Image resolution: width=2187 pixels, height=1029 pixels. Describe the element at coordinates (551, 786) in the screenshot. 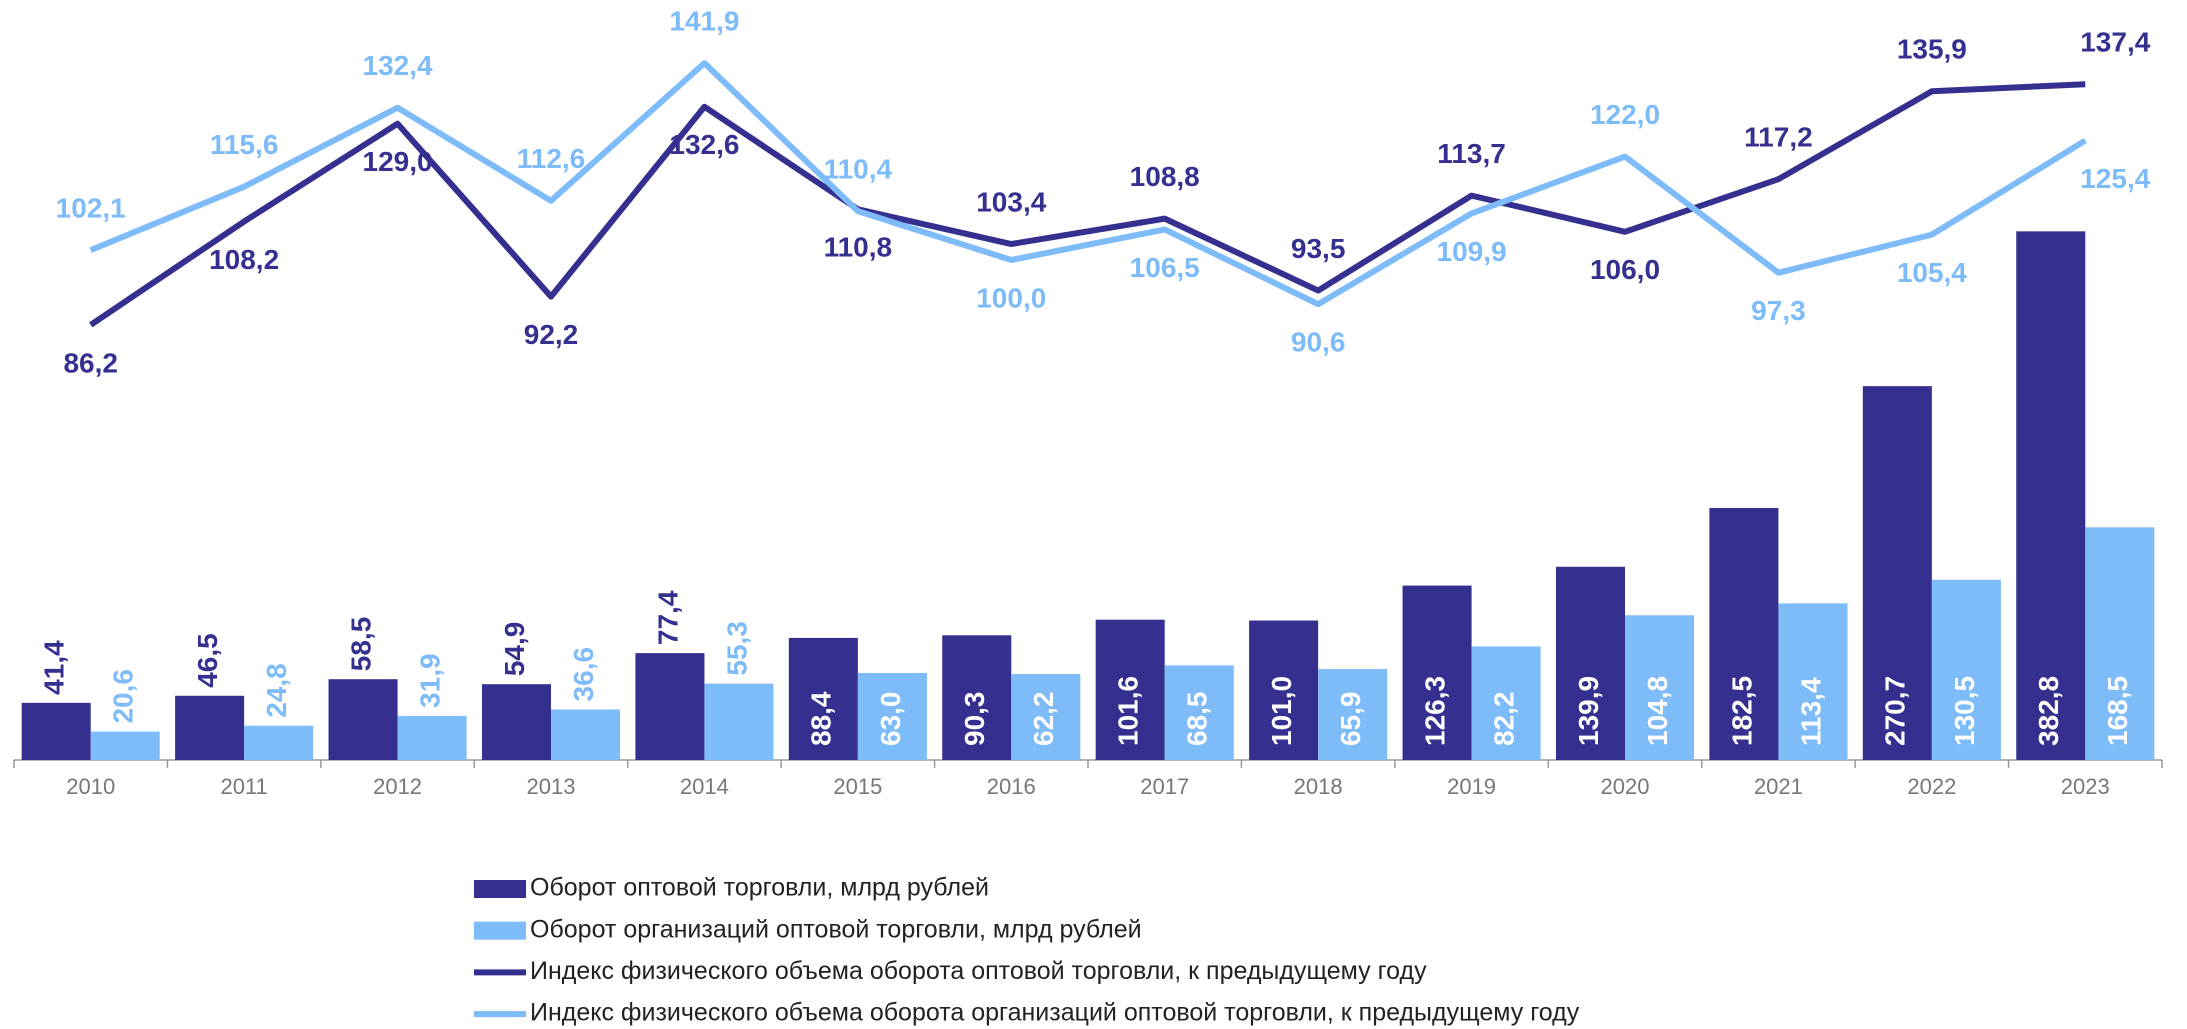

I see `x-tick-label: 2013` at that location.